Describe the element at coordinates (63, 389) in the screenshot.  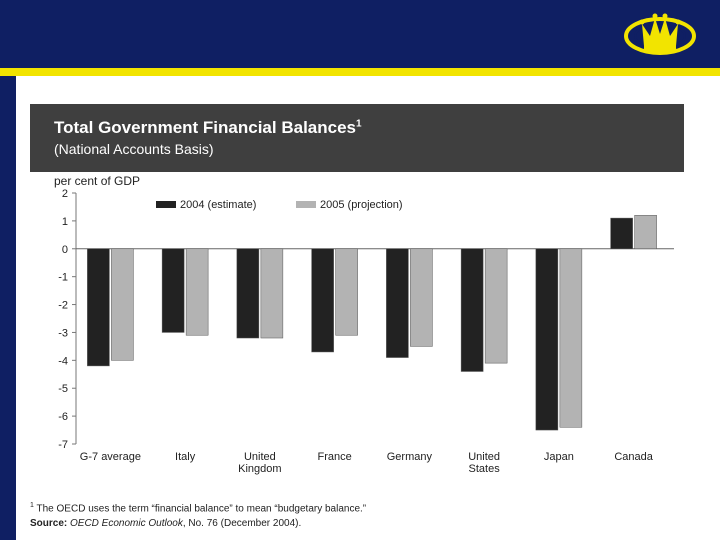
I see `y-tick-label: -5` at that location.